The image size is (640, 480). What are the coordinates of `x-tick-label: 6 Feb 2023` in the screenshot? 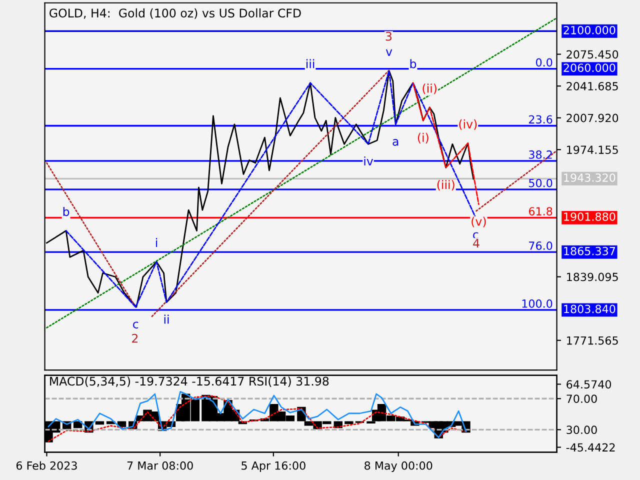 It's located at (46, 465).